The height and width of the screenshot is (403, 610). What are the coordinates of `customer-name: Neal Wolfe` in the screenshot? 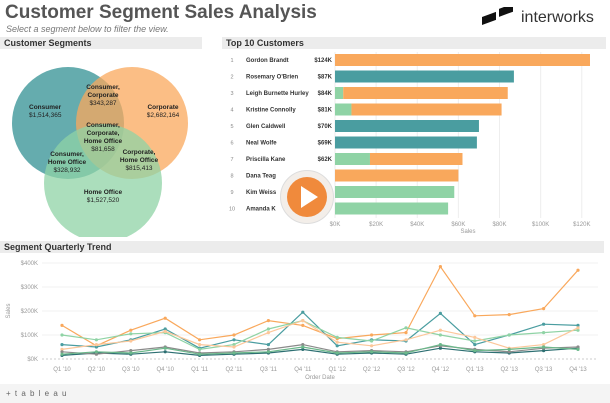 It's located at (261, 144).